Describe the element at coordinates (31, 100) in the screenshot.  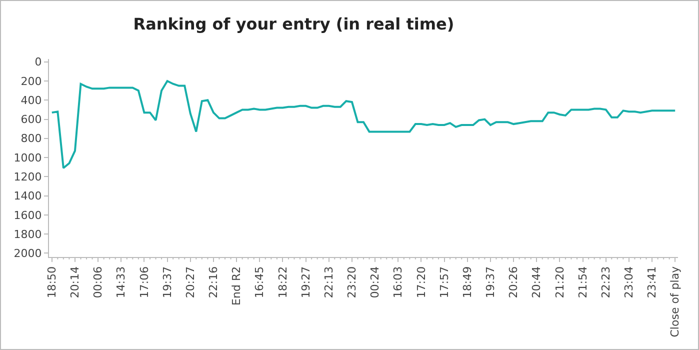
I see `y-tick-label: 400` at that location.